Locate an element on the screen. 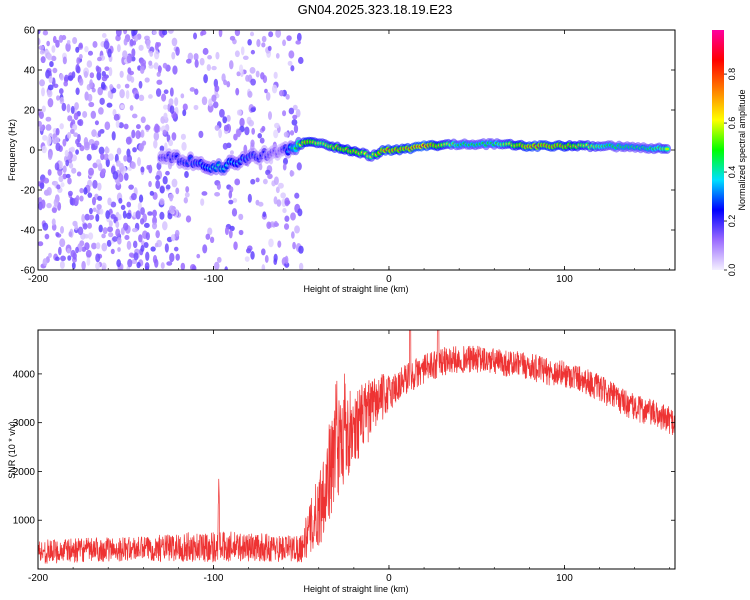 This screenshot has width=750, height=600. y-tick-label: 1000 is located at coordinates (24, 521).